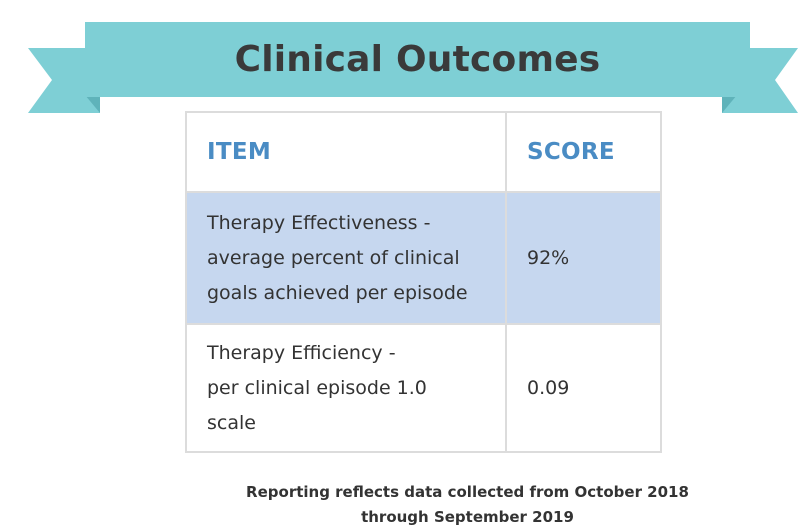  Describe the element at coordinates (467, 517) in the screenshot. I see `footnote-line: through September 2019` at that location.